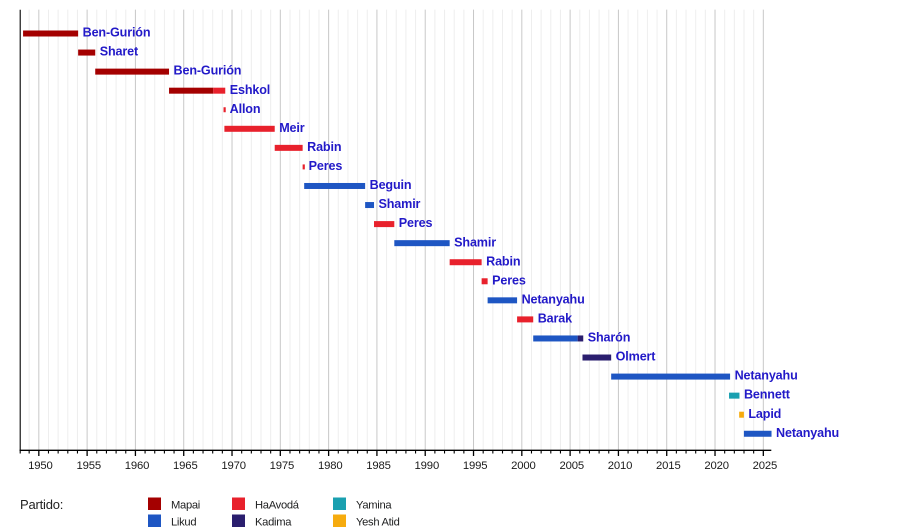 This screenshot has width=900, height=530. I want to click on svg-text: Eshkol, so click(250, 90).